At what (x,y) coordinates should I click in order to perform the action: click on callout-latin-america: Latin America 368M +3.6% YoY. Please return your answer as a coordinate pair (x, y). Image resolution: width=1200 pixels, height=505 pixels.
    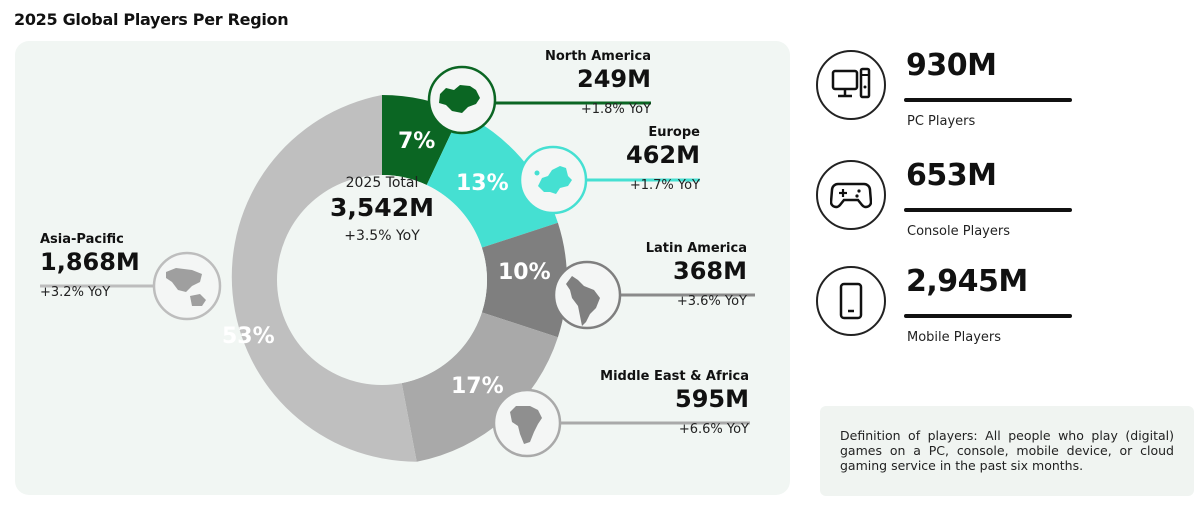
    Looking at the image, I should click on (696, 275).